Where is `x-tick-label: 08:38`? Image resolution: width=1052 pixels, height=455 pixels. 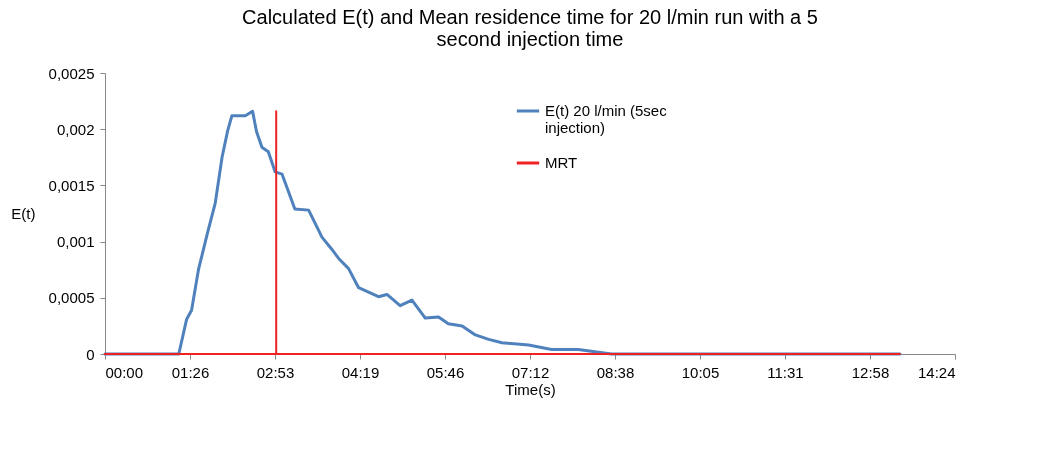
x-tick-label: 08:38 is located at coordinates (615, 372).